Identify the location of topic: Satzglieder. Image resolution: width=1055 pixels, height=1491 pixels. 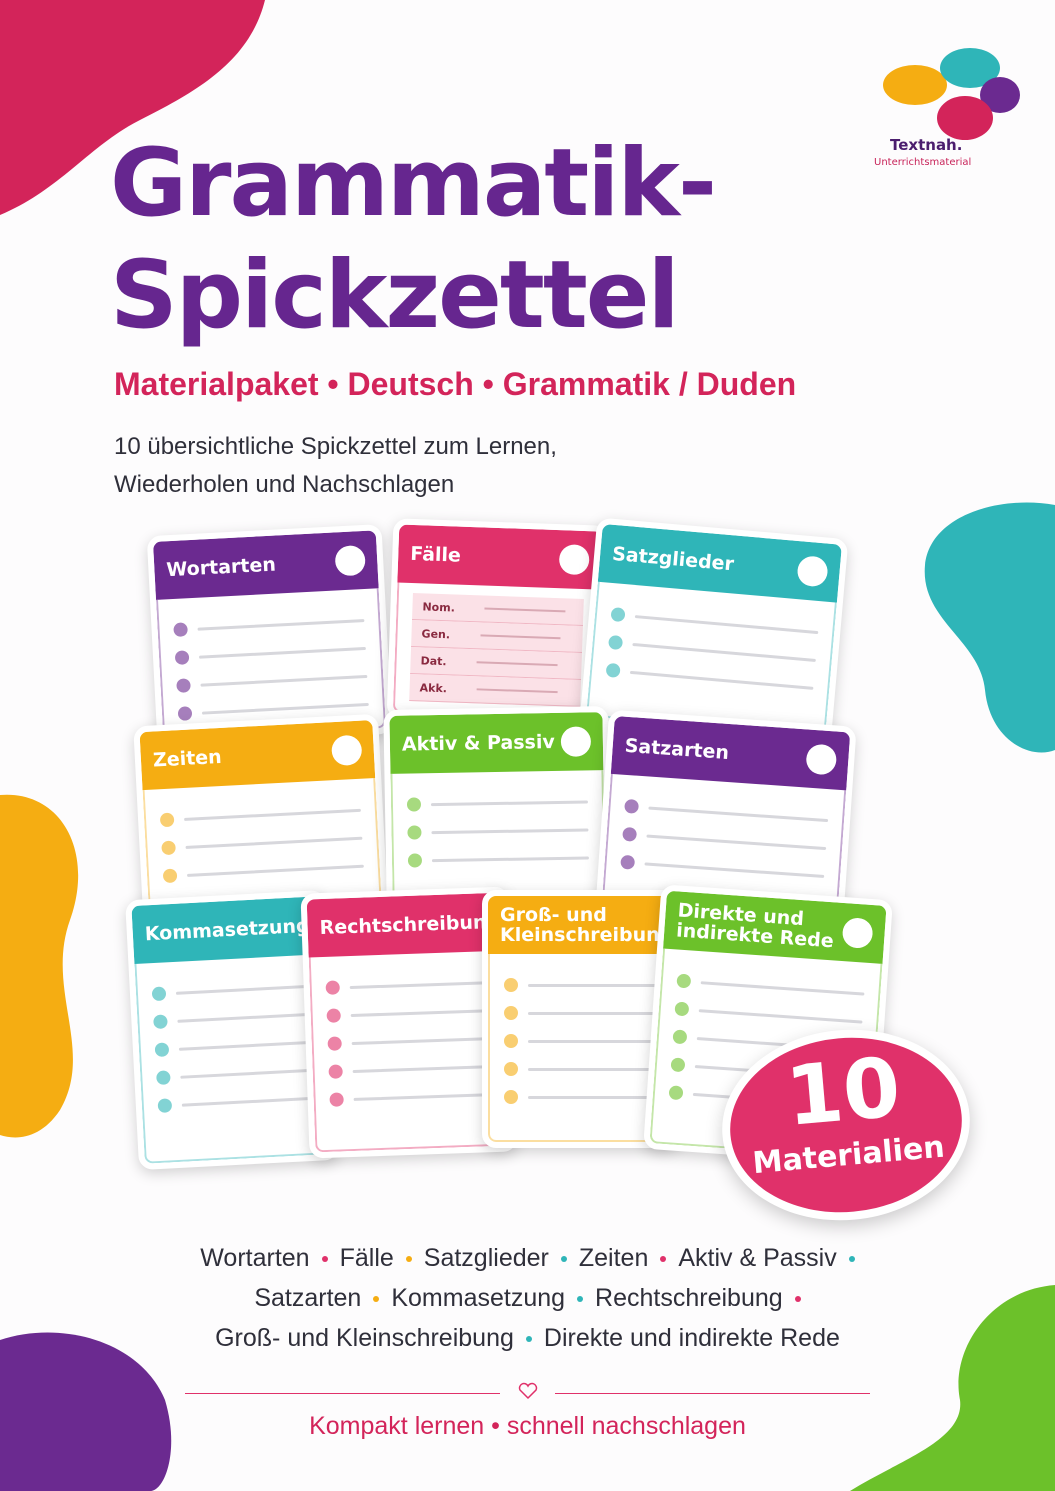
(486, 1258).